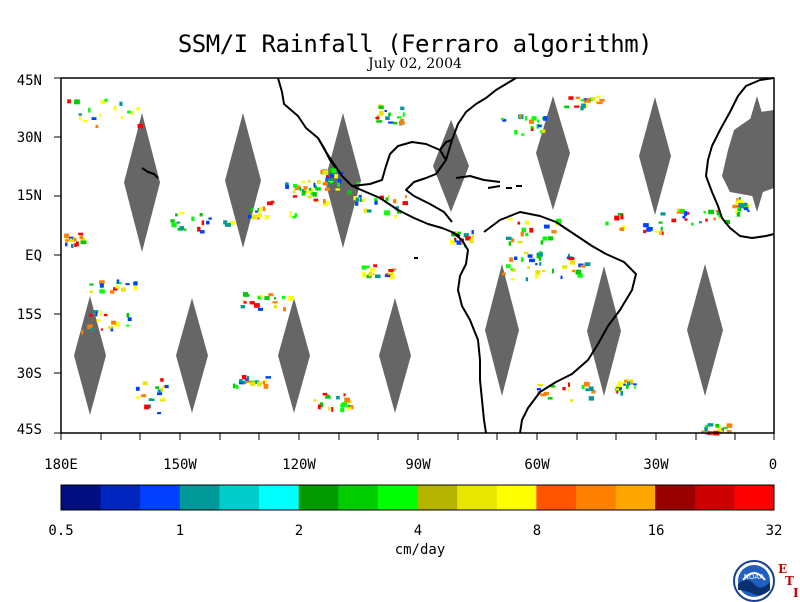  What do you see at coordinates (502, 330) in the screenshot?
I see `no-data-swath` at bounding box center [502, 330].